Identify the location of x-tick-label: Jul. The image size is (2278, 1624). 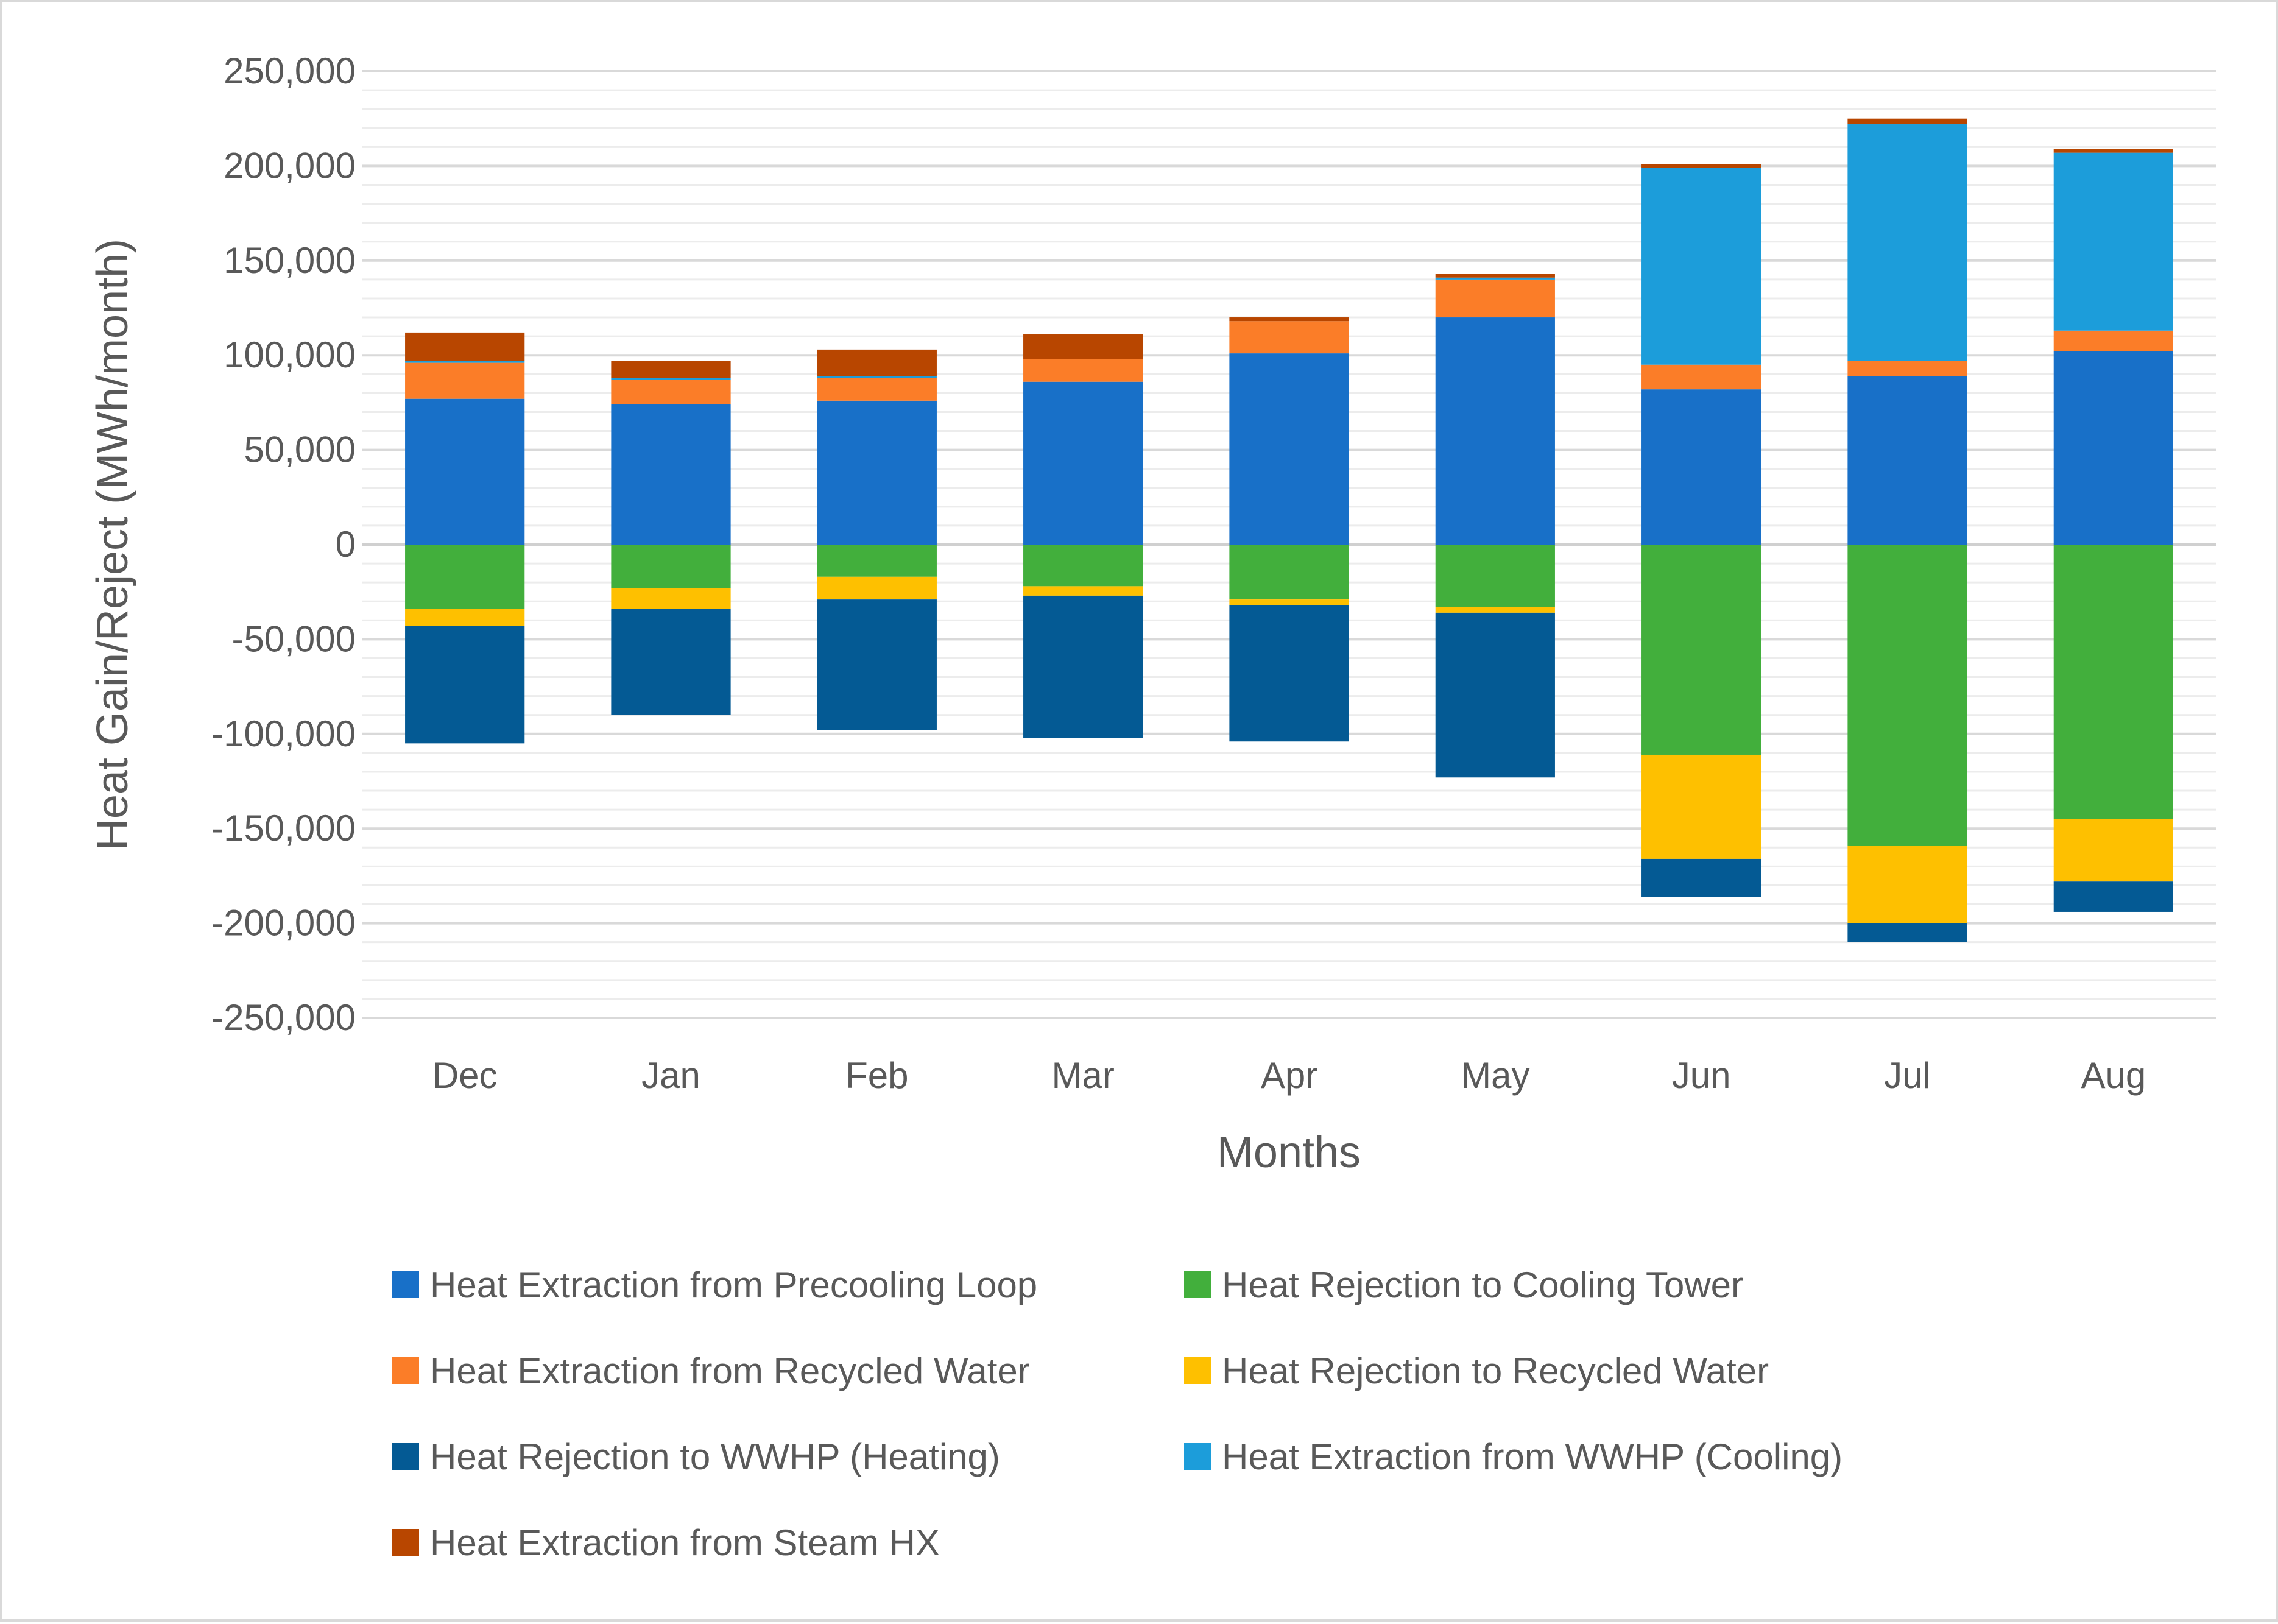
(1908, 1075).